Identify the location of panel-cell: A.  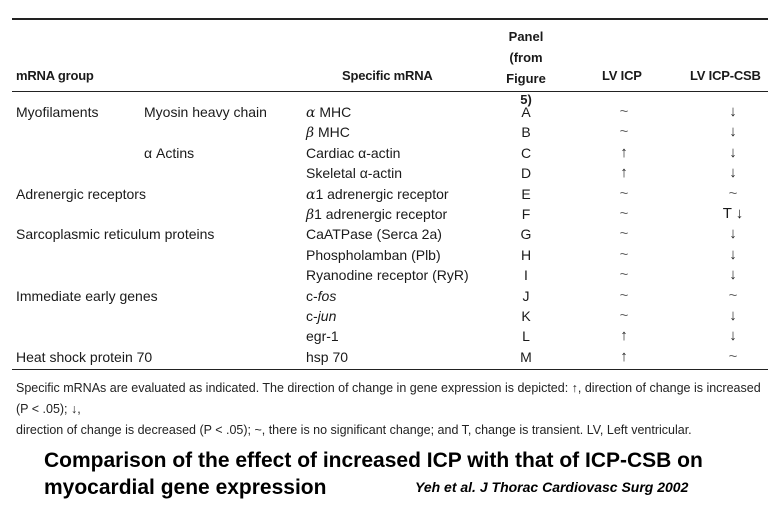
(526, 112).